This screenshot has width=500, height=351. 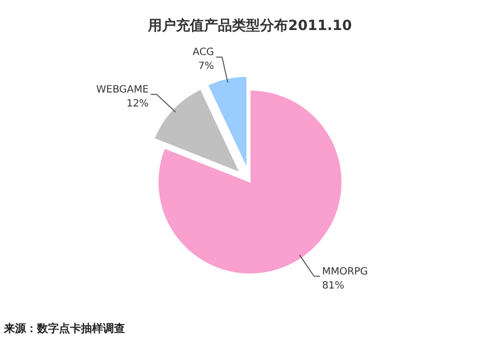 I want to click on data-label: 7%, so click(x=206, y=66).